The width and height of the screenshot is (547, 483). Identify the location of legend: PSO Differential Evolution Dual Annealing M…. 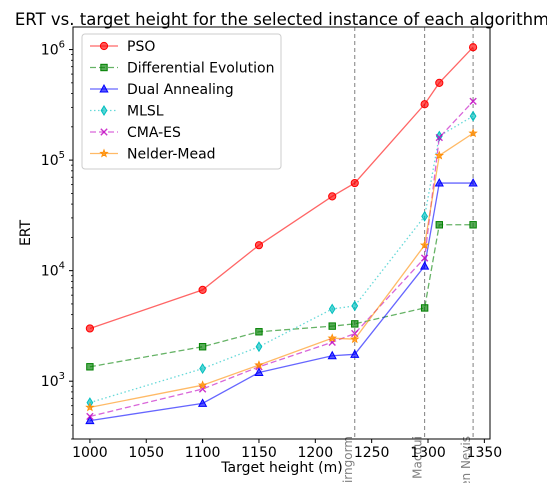
(181, 101).